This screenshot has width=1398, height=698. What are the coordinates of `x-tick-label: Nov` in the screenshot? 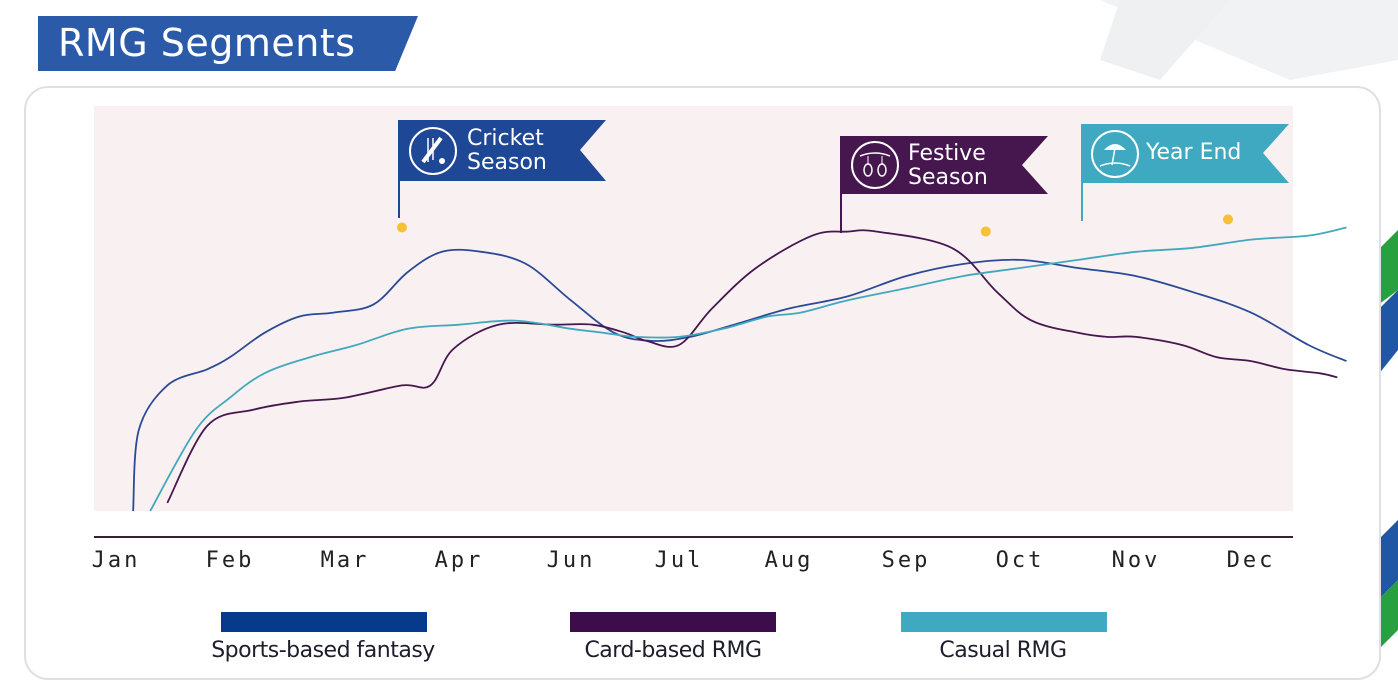 It's located at (1136, 560).